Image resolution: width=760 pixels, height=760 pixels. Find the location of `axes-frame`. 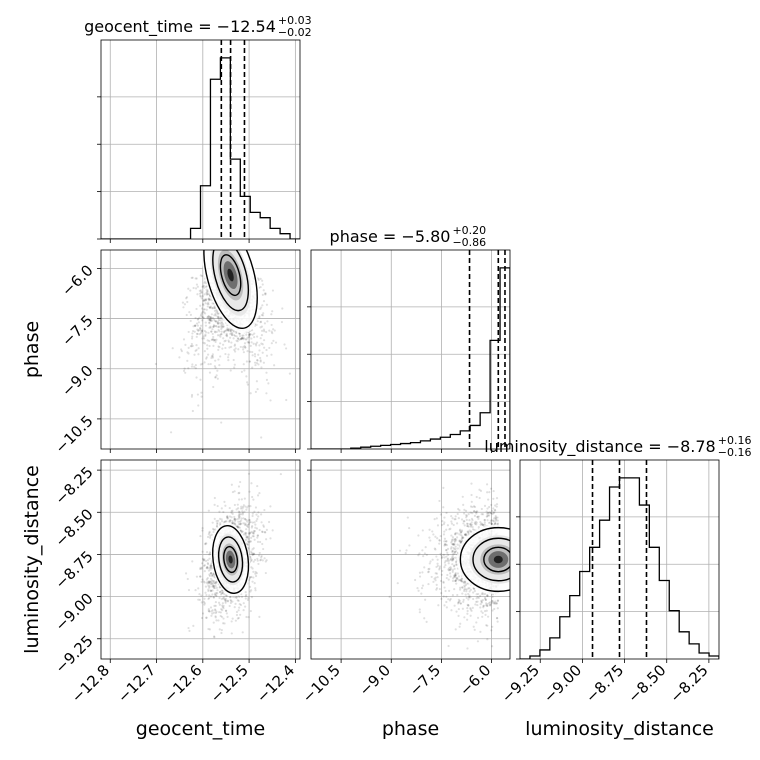

axes-frame is located at coordinates (410, 349).